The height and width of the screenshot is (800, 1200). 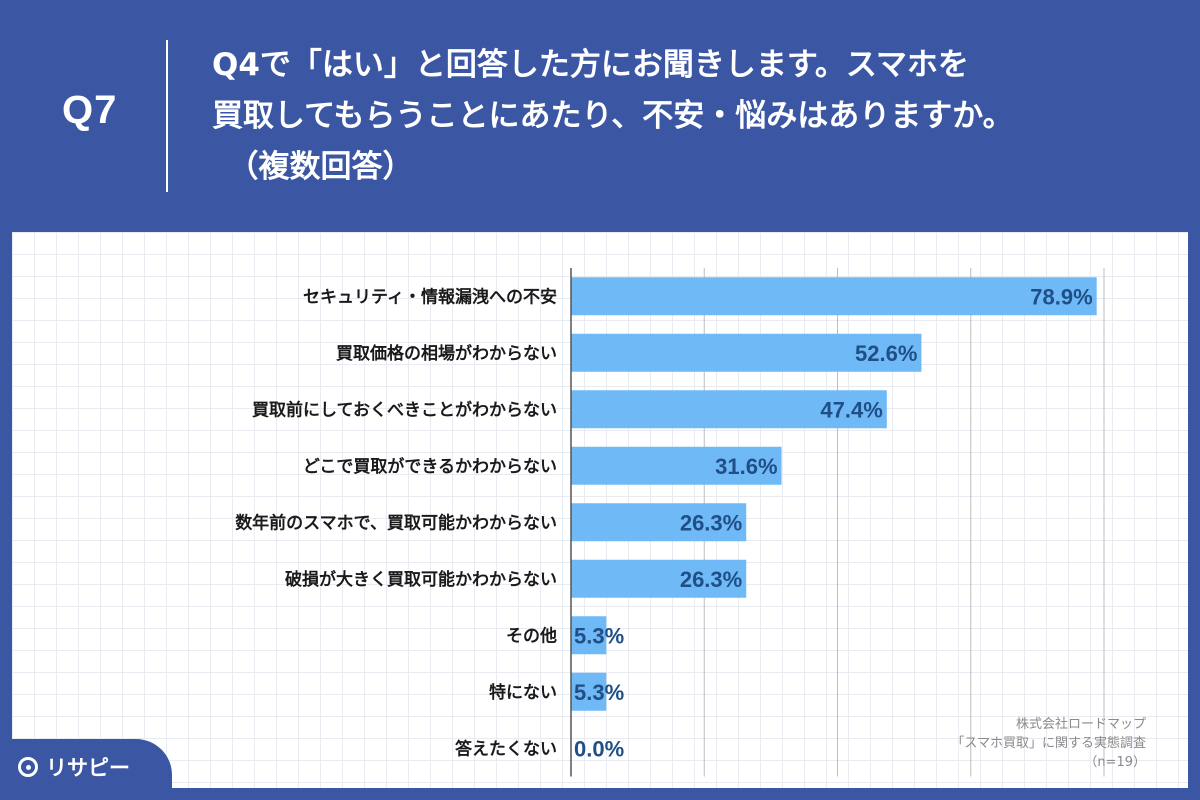 I want to click on category-label: 答えたくない, so click(x=506, y=748).